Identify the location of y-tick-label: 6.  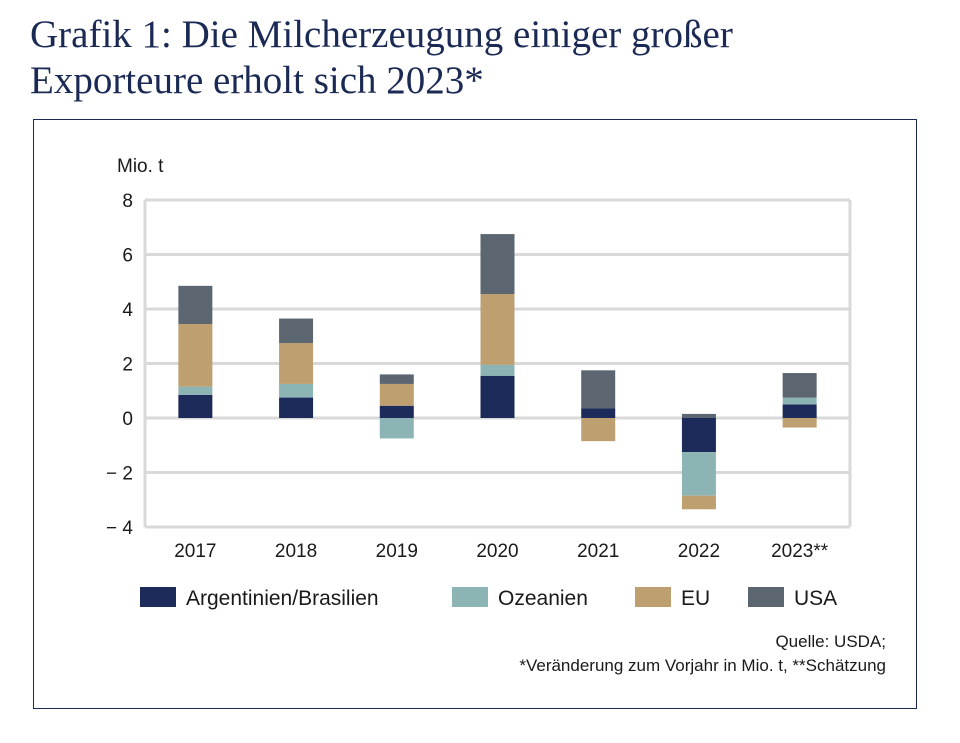
(127, 256).